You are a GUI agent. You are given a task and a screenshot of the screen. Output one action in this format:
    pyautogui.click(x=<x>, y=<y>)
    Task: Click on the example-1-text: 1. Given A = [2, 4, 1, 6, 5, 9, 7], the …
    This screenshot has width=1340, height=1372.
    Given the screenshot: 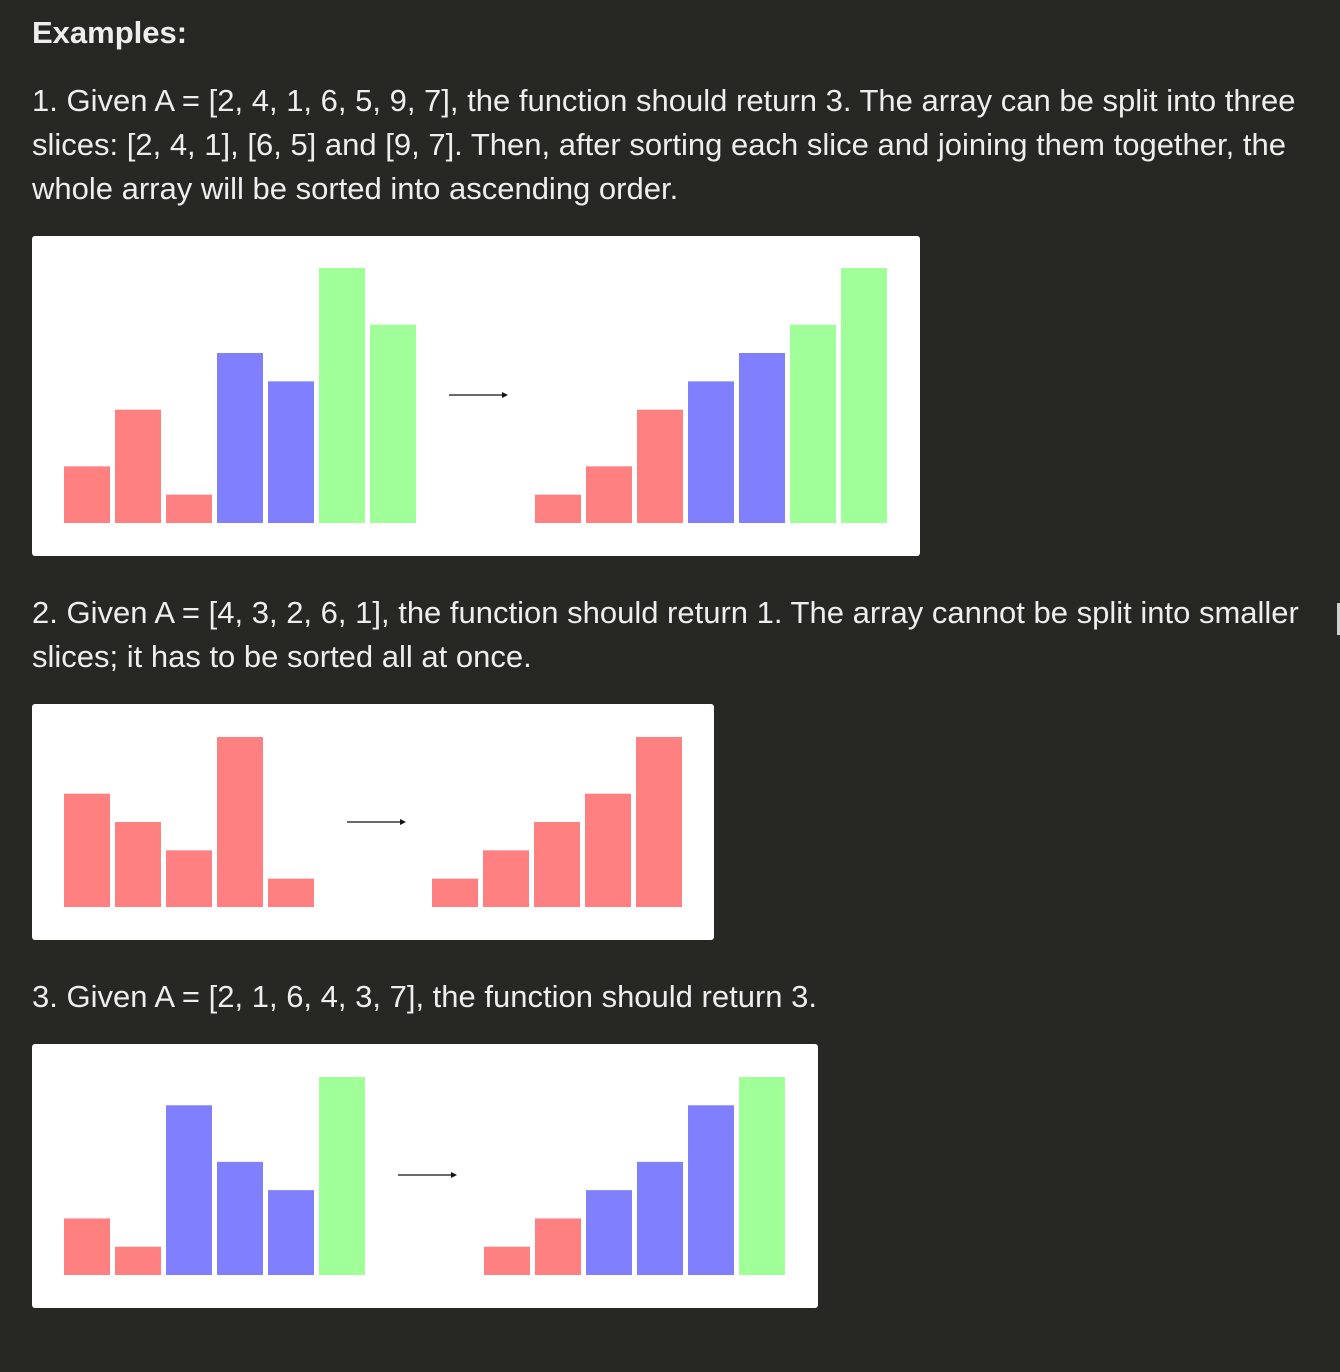 What is the action you would take?
    pyautogui.click(x=664, y=144)
    